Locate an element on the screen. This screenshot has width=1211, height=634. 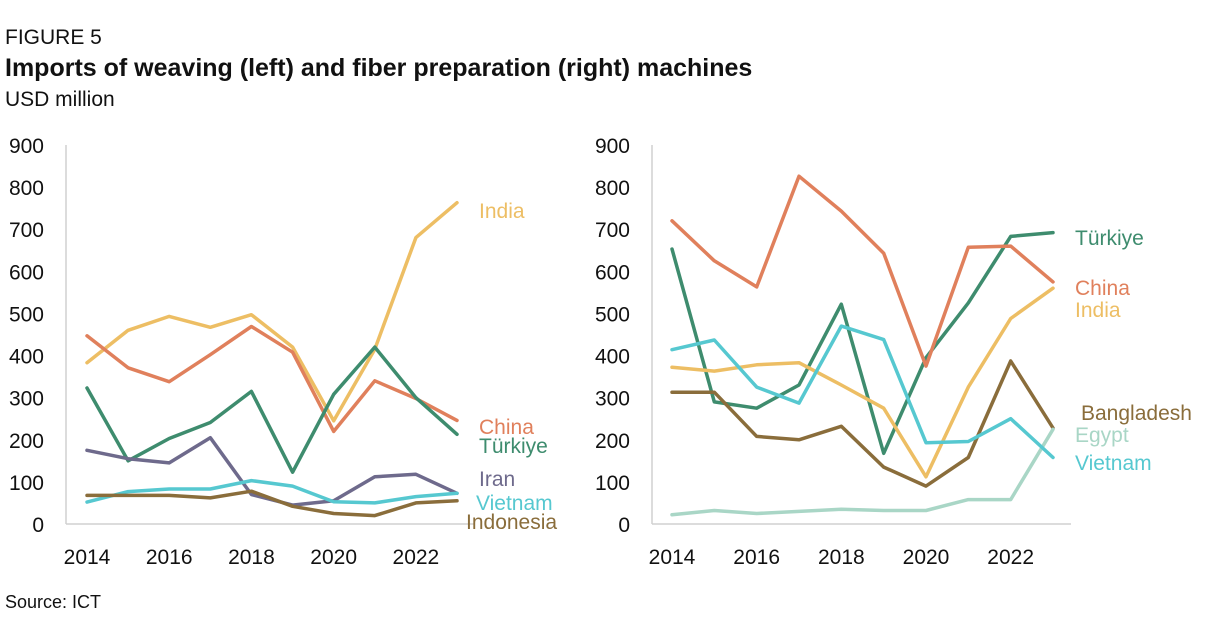
series-label-bangladesh: Bangladesh is located at coordinates (1136, 413).